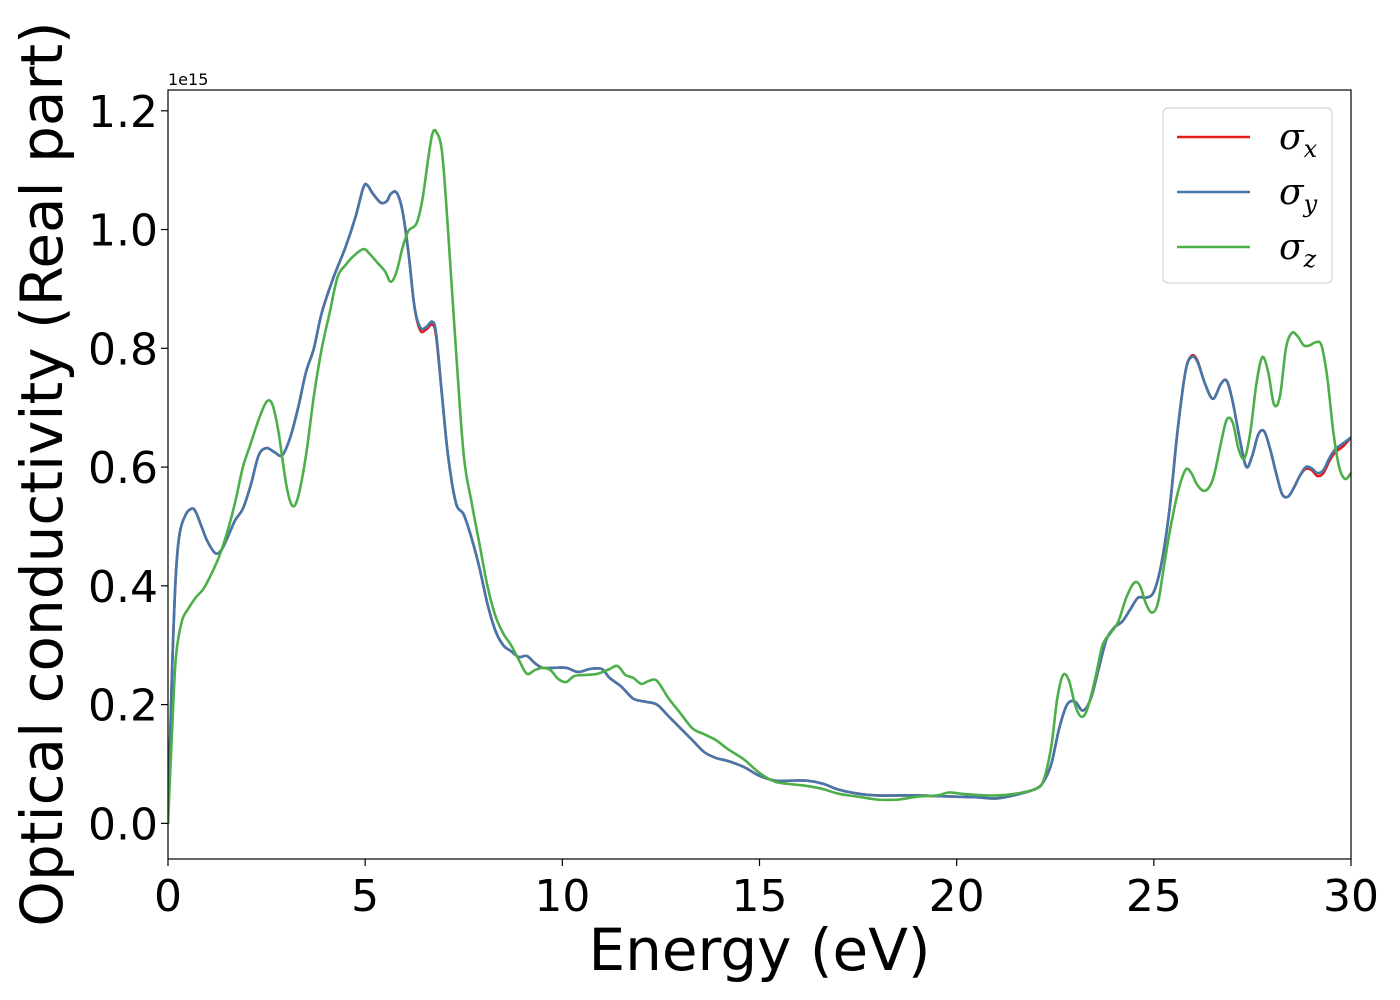  Describe the element at coordinates (168, 896) in the screenshot. I see `x-tick-label: 0` at that location.